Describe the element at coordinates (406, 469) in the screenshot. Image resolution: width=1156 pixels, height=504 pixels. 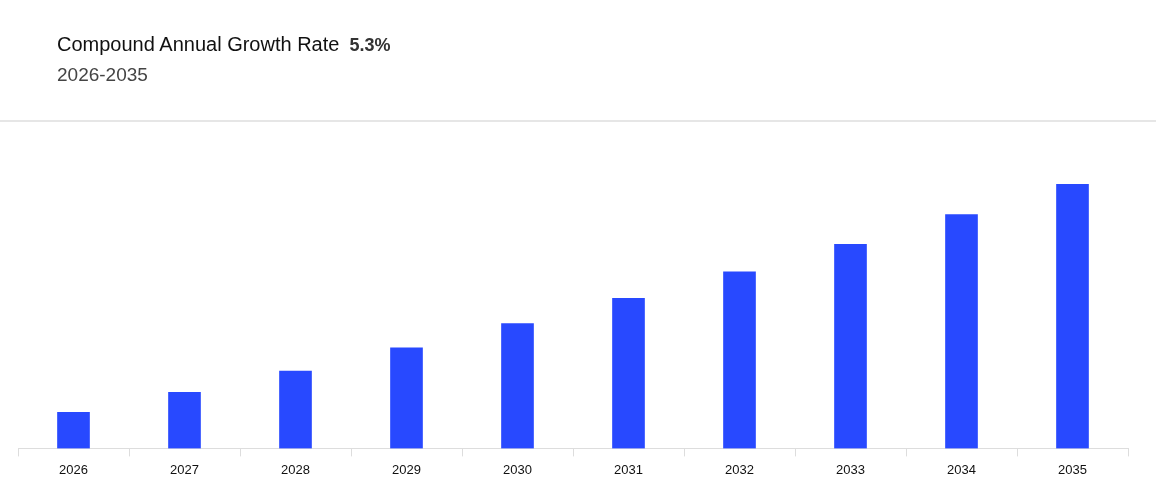
I see `x-tick-label: 2029` at that location.